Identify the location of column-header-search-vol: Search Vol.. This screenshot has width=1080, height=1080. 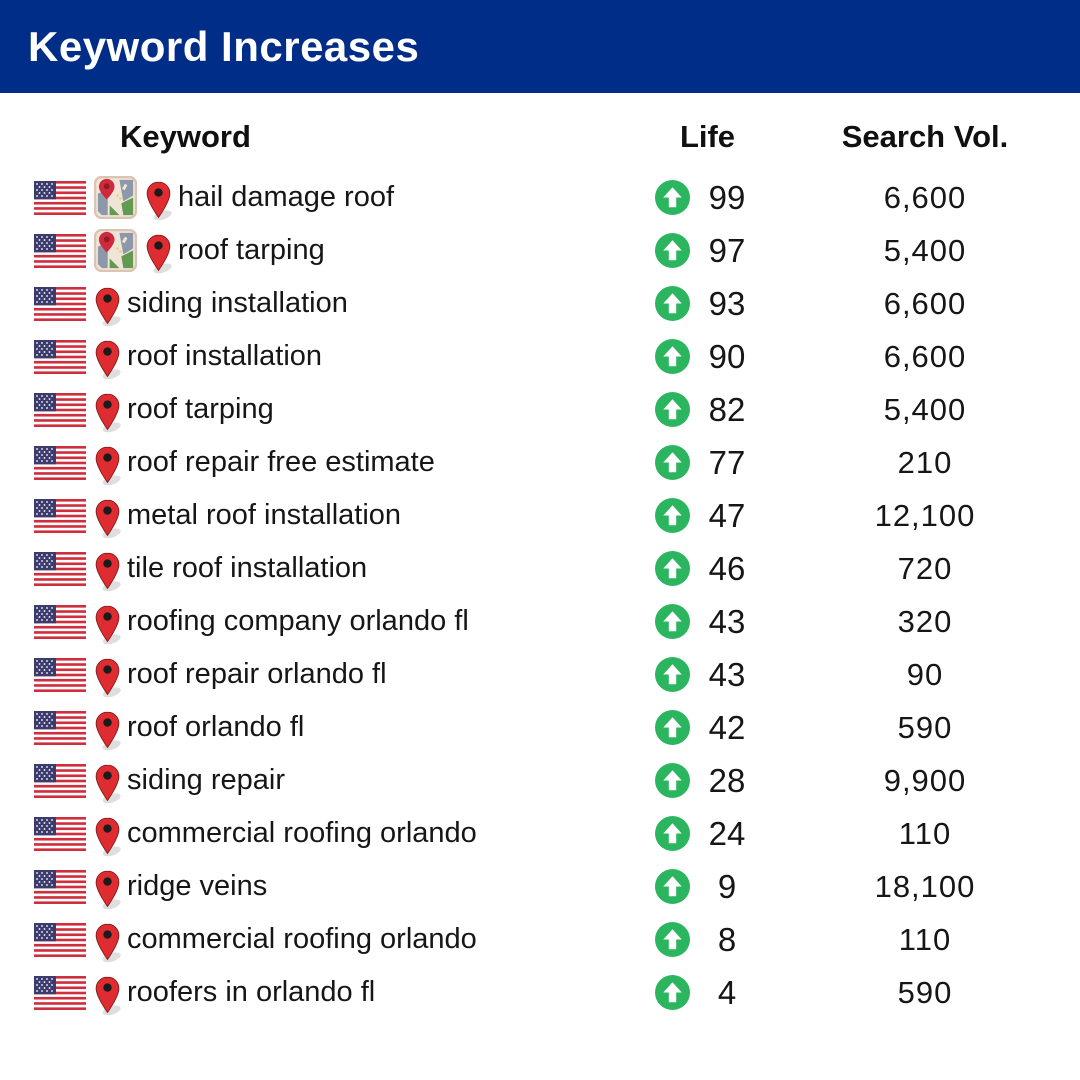
(925, 136).